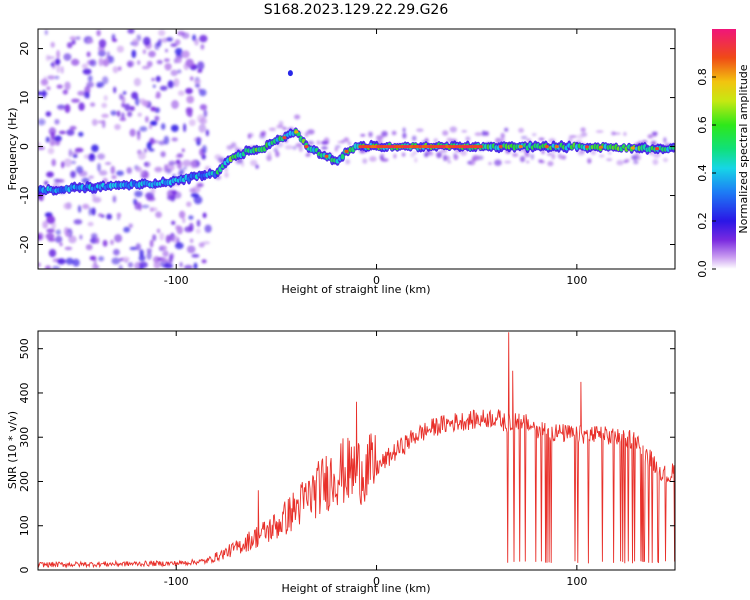 The image size is (750, 600). I want to click on colorbar-gradient, so click(724, 149).